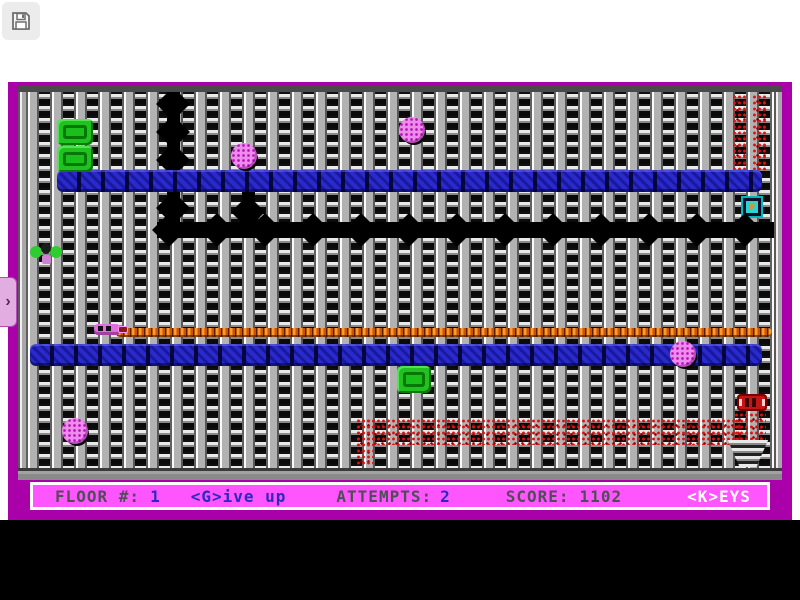 The width and height of the screenshot is (800, 600). Describe the element at coordinates (548, 431) in the screenshot. I see `red-hazard-band` at that location.